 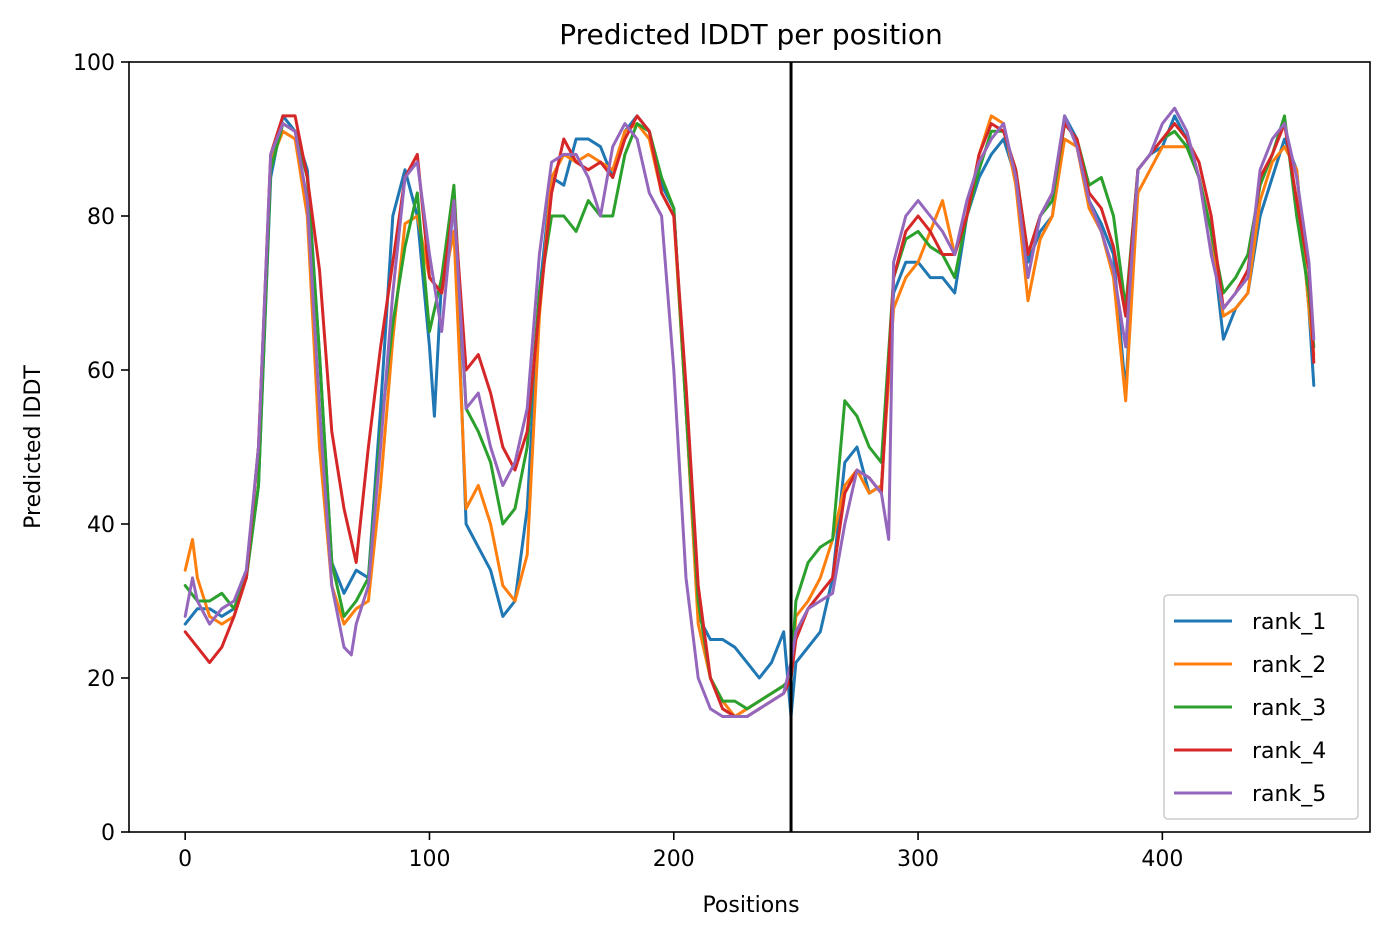 I want to click on legend-label-rank_4: rank_4, so click(x=1289, y=751).